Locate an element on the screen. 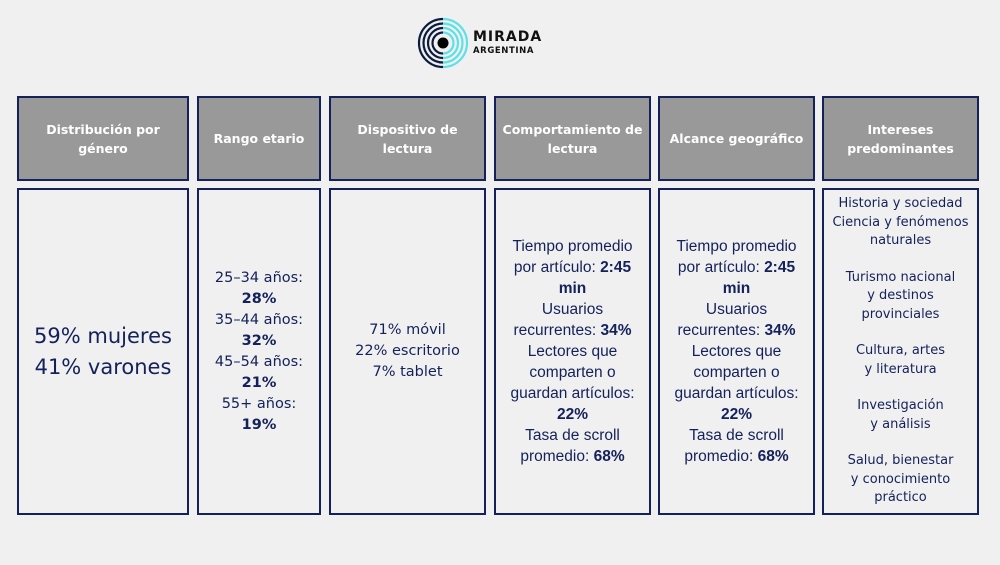  interest-text: provinciales is located at coordinates (900, 314).